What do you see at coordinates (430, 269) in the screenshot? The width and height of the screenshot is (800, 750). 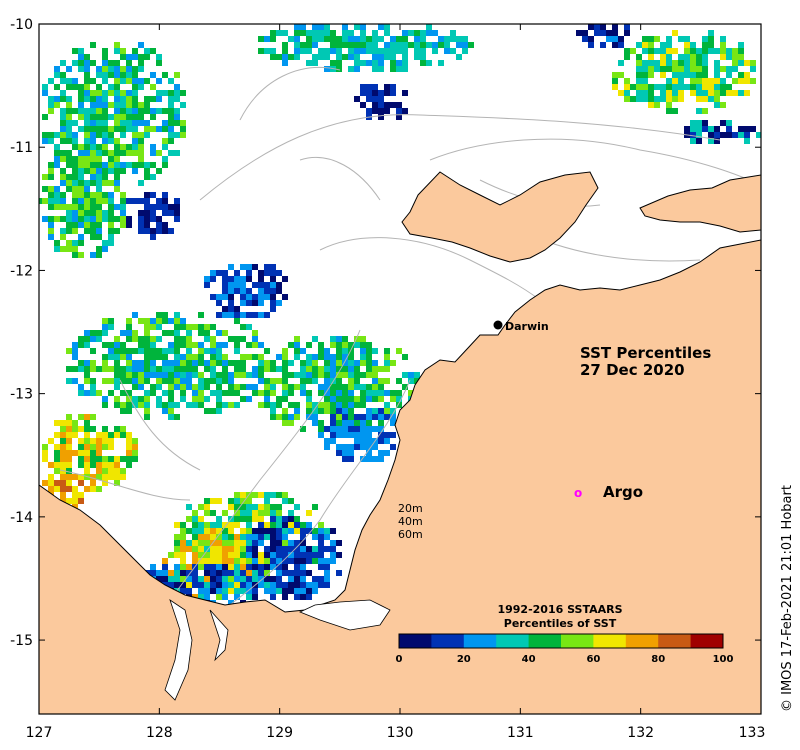 I see `contour-60m` at bounding box center [430, 269].